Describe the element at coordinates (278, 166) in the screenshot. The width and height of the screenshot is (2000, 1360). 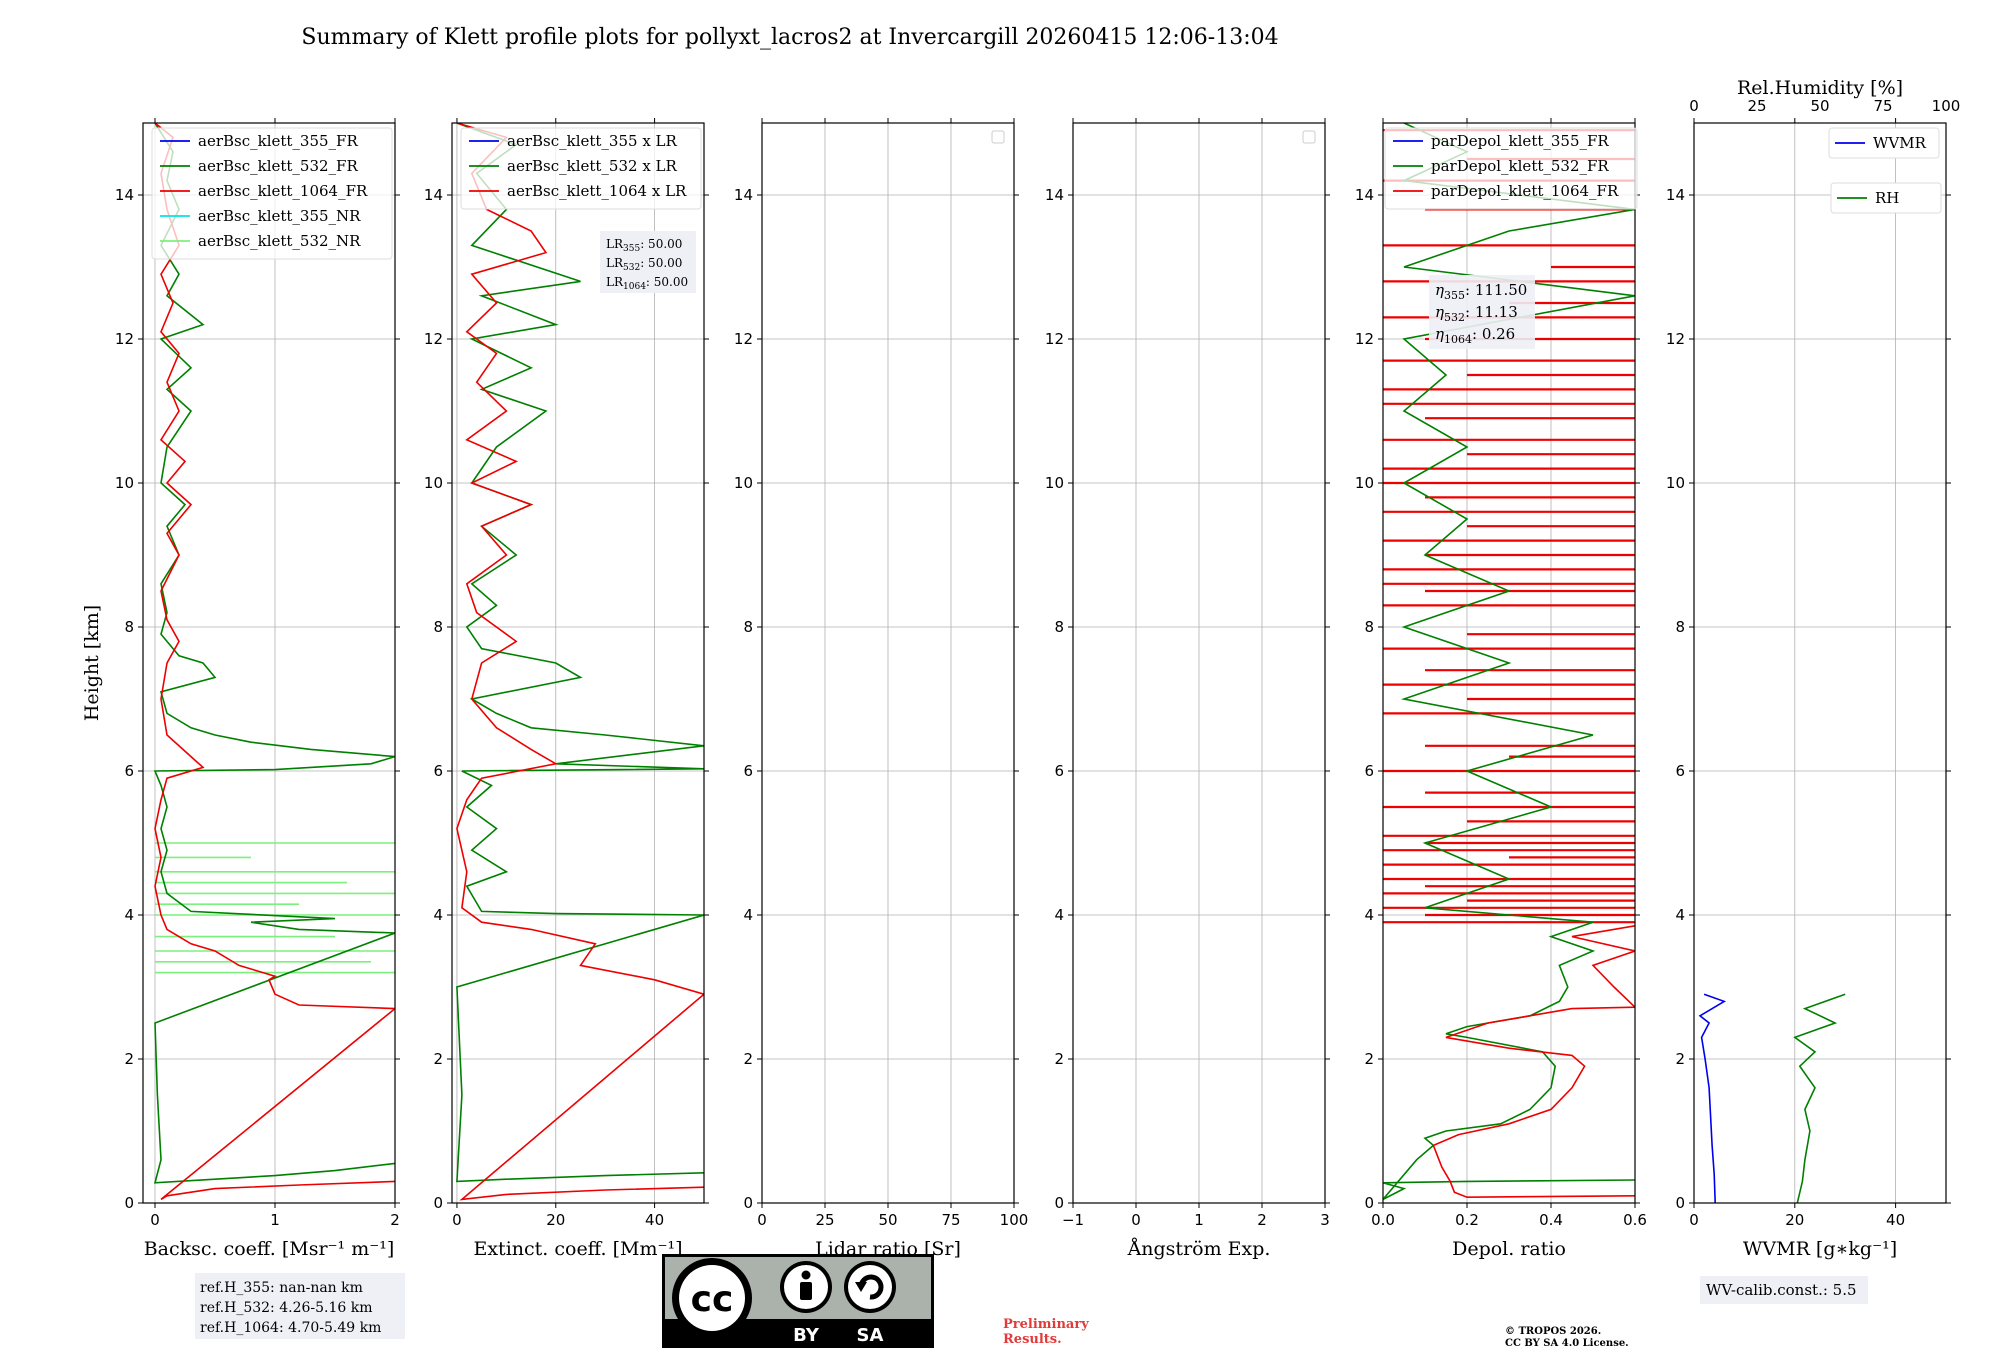
I see `legend-label-backscatter-1: aerBsc_klett_532_FR` at that location.